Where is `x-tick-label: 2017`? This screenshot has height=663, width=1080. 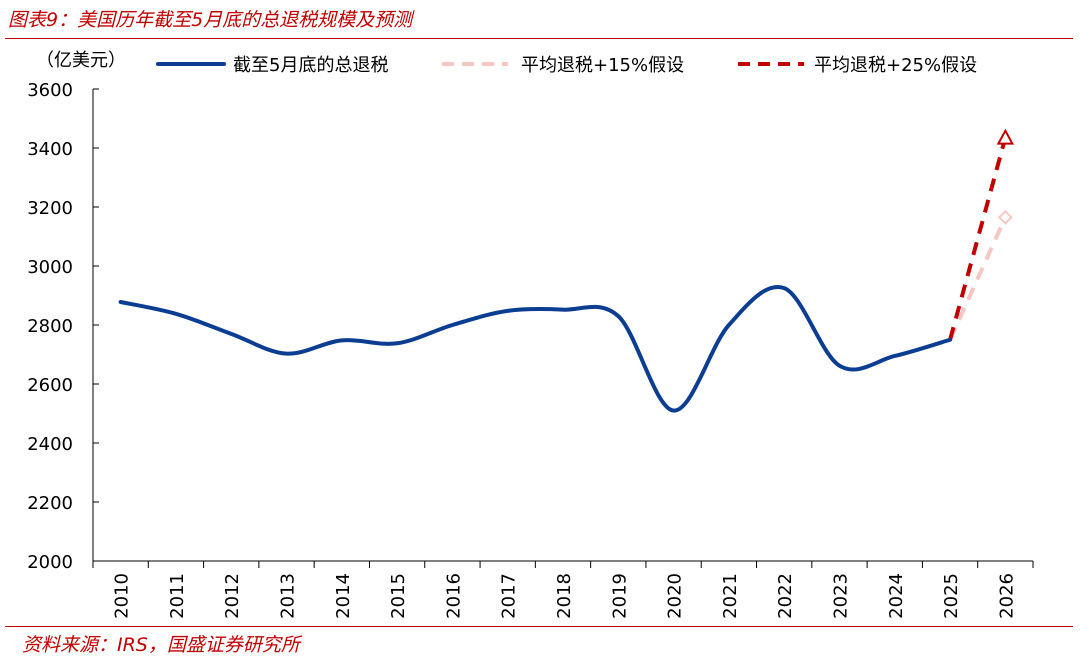 x-tick-label: 2017 is located at coordinates (509, 596).